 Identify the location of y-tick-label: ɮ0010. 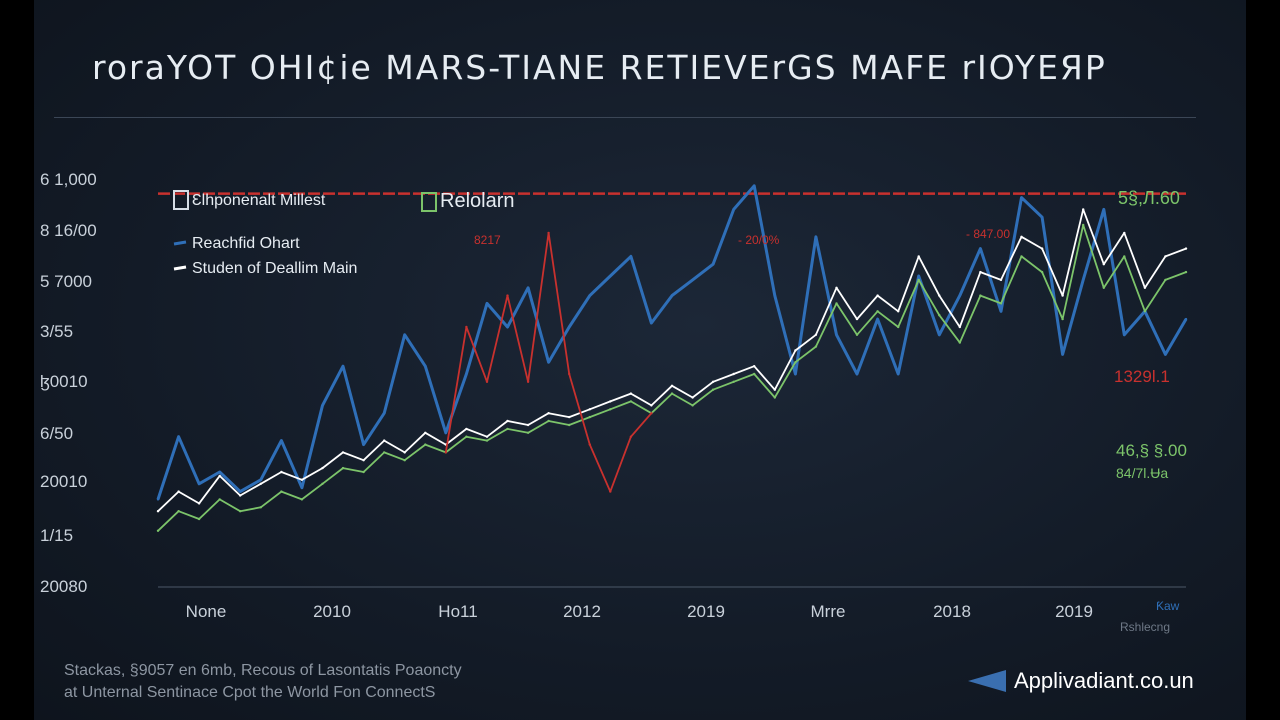
(64, 381).